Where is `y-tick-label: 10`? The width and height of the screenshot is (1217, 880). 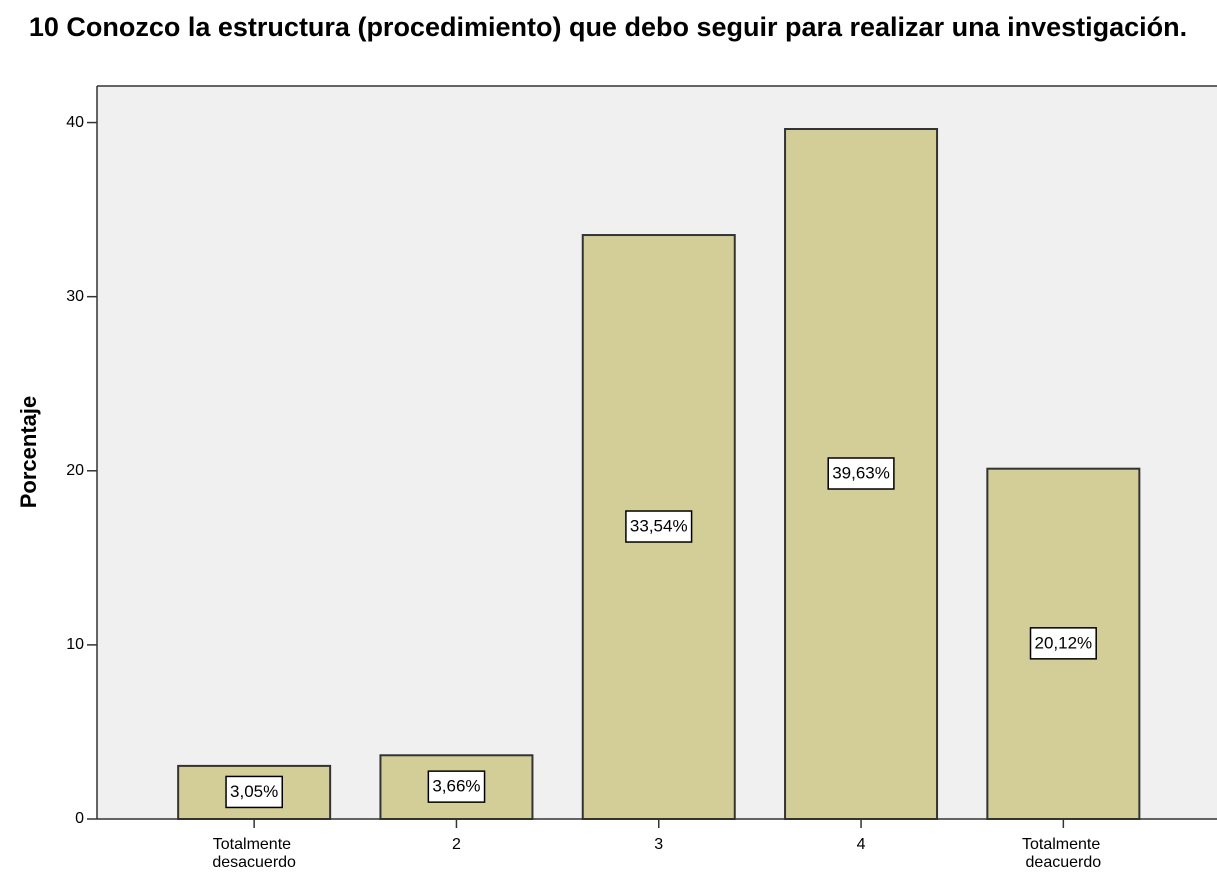
y-tick-label: 10 is located at coordinates (75, 644).